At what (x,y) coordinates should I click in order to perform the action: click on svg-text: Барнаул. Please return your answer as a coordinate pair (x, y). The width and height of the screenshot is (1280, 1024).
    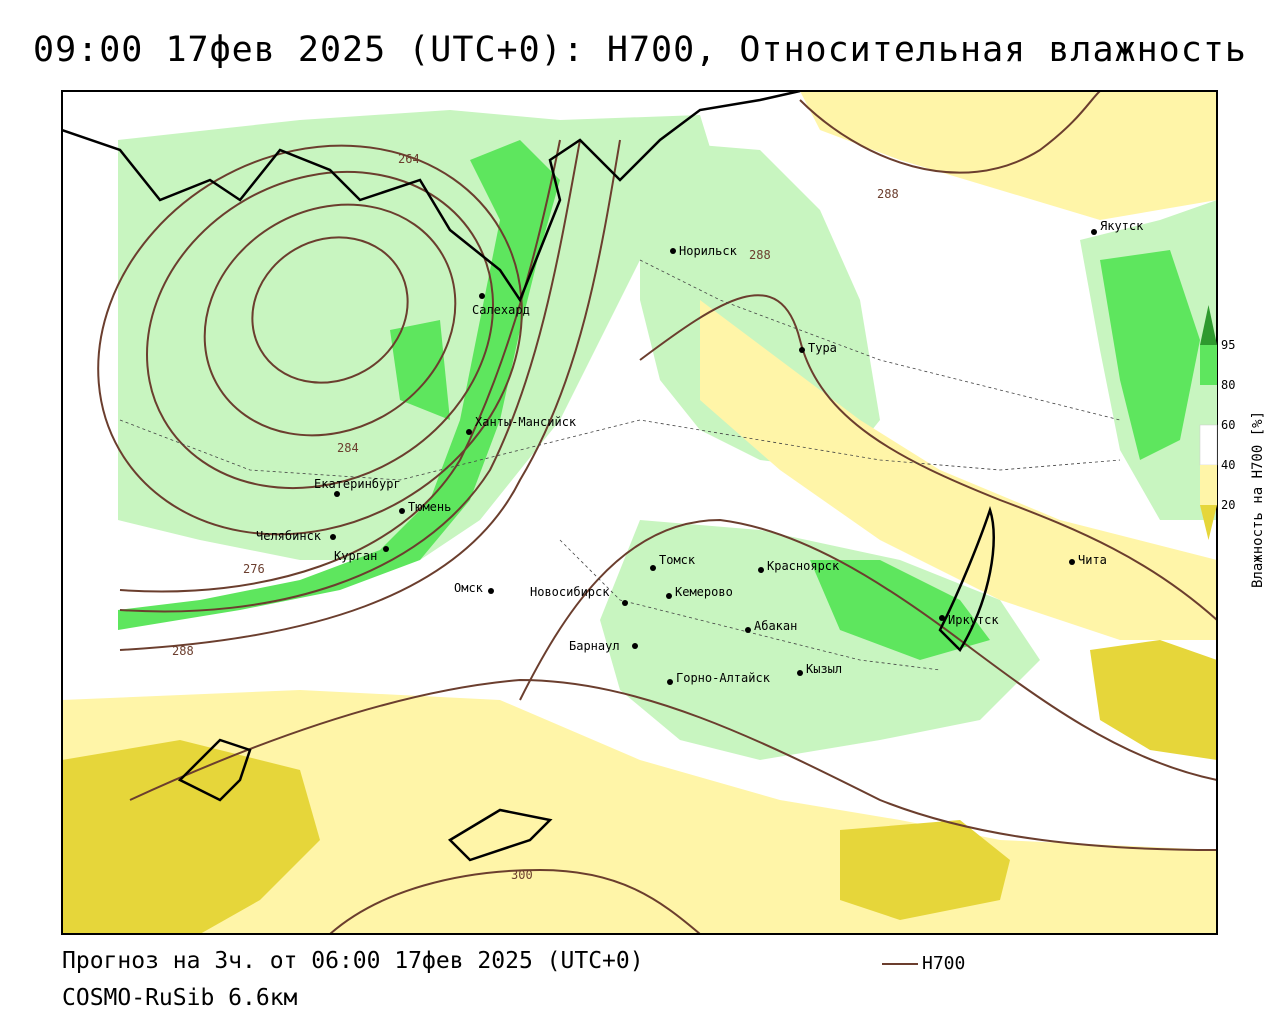
    Looking at the image, I should click on (594, 646).